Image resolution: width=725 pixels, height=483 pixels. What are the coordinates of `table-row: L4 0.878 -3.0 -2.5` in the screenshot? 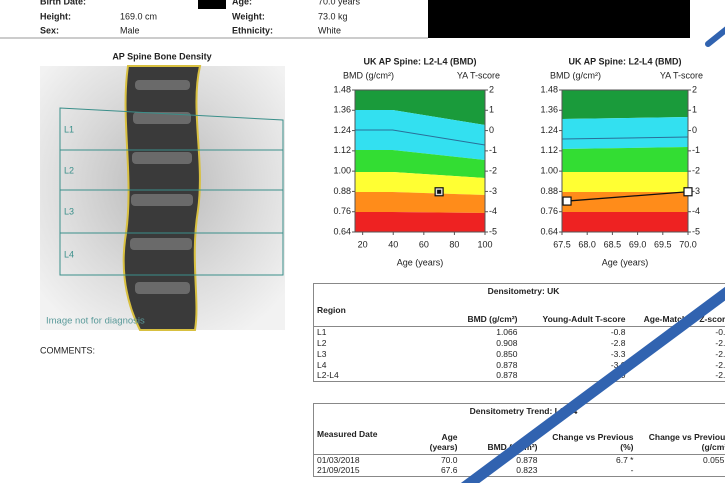 It's located at (519, 364).